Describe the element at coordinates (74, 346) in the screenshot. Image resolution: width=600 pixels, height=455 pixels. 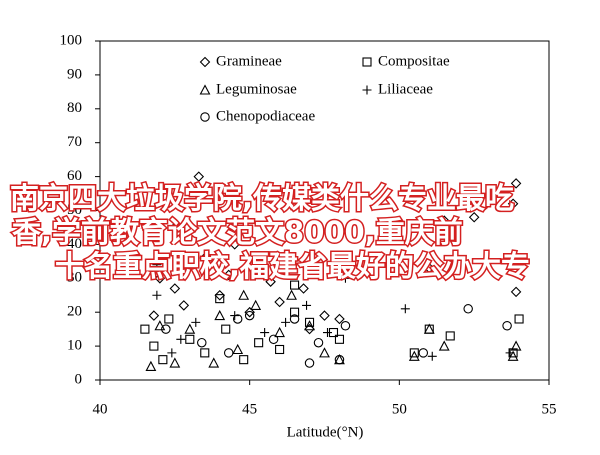
I see `y-tick-label: 10` at that location.